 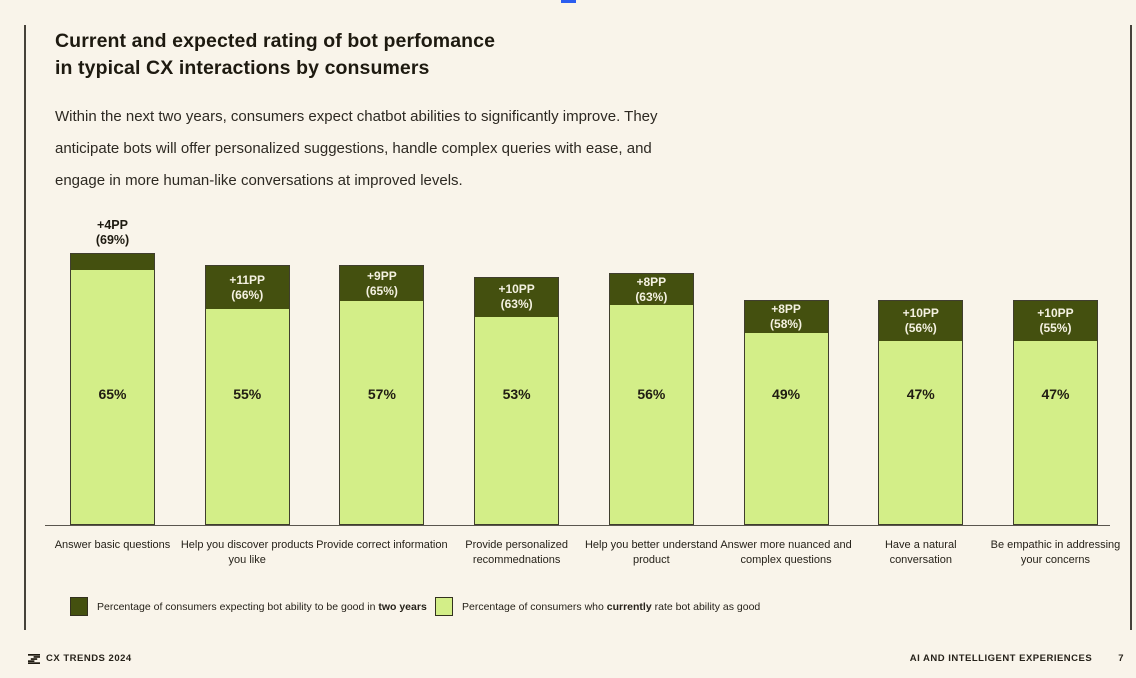 I want to click on bar-gain-label: +11PP, so click(x=247, y=279).